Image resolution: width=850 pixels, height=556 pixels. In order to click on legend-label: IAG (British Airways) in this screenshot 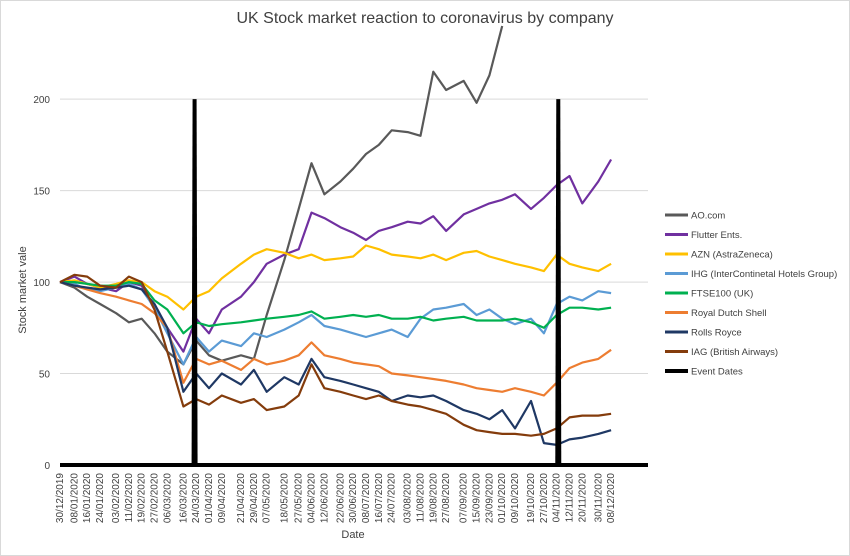, I will do `click(734, 352)`.